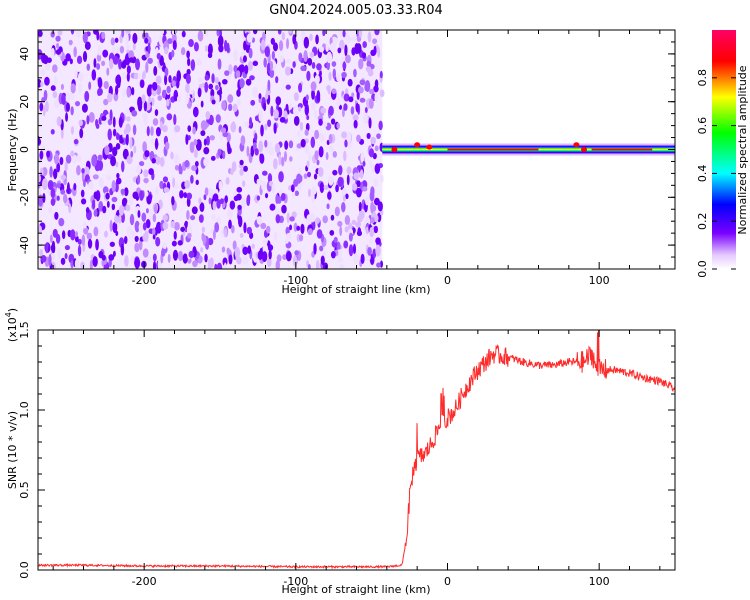 Image resolution: width=750 pixels, height=600 pixels. Describe the element at coordinates (394, 149) in the screenshot. I see `signal-peak` at that location.